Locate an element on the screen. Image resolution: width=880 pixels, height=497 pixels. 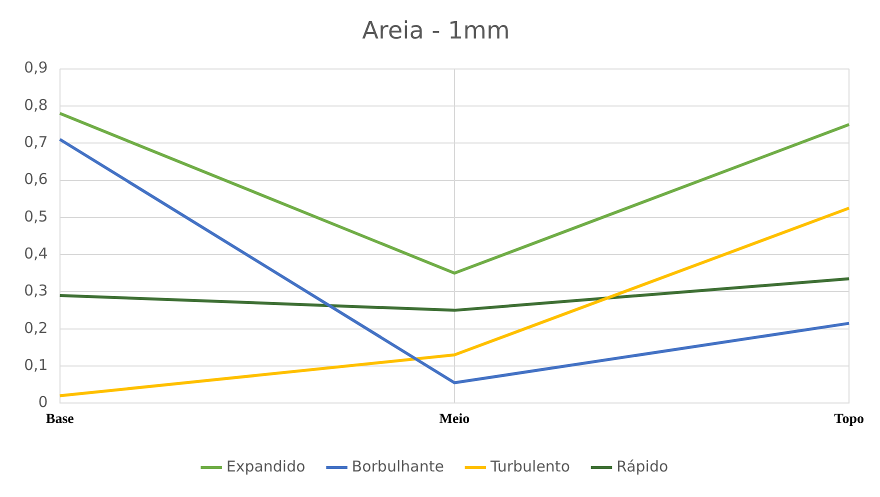
y-tick-label: 0,8 is located at coordinates (36, 105).